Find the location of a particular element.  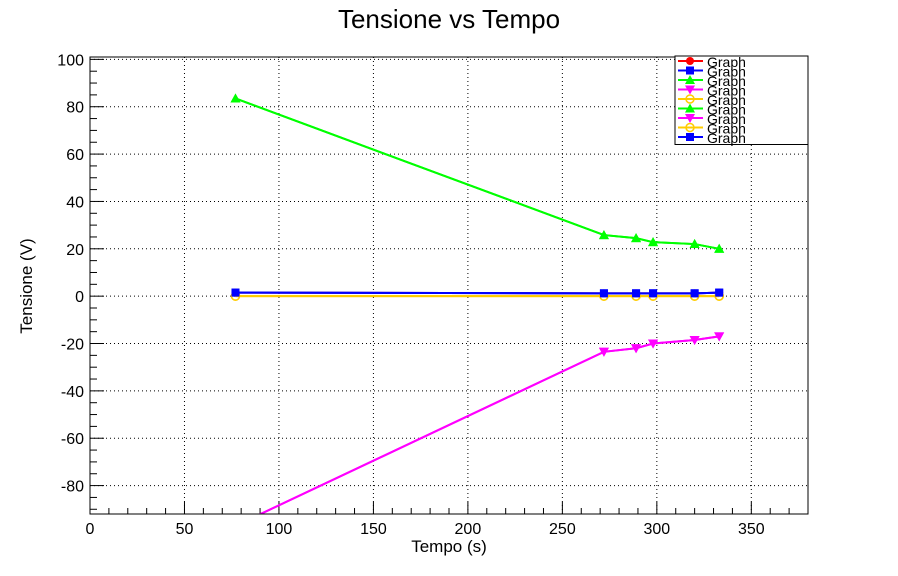

y-tick-label: -40 is located at coordinates (72, 392).